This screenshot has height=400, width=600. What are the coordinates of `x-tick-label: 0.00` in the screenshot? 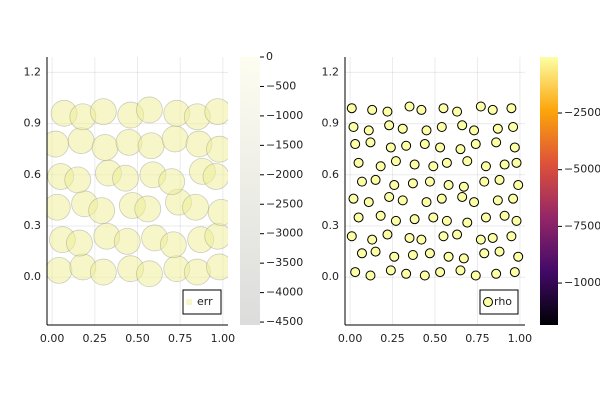 It's located at (350, 338).